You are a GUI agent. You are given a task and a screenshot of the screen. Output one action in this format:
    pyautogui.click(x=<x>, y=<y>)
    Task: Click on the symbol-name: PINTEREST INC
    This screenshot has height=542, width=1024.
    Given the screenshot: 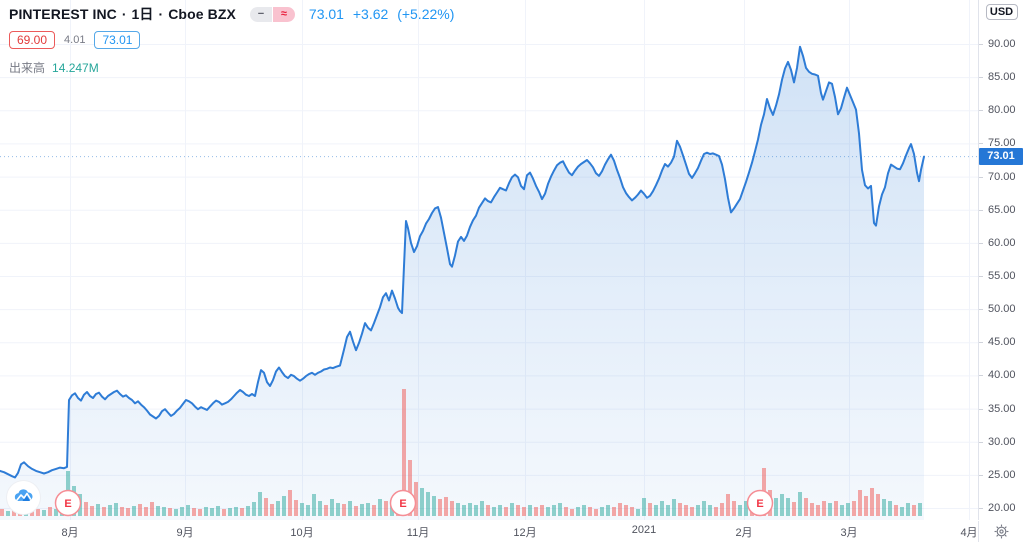 What is the action you would take?
    pyautogui.click(x=63, y=14)
    